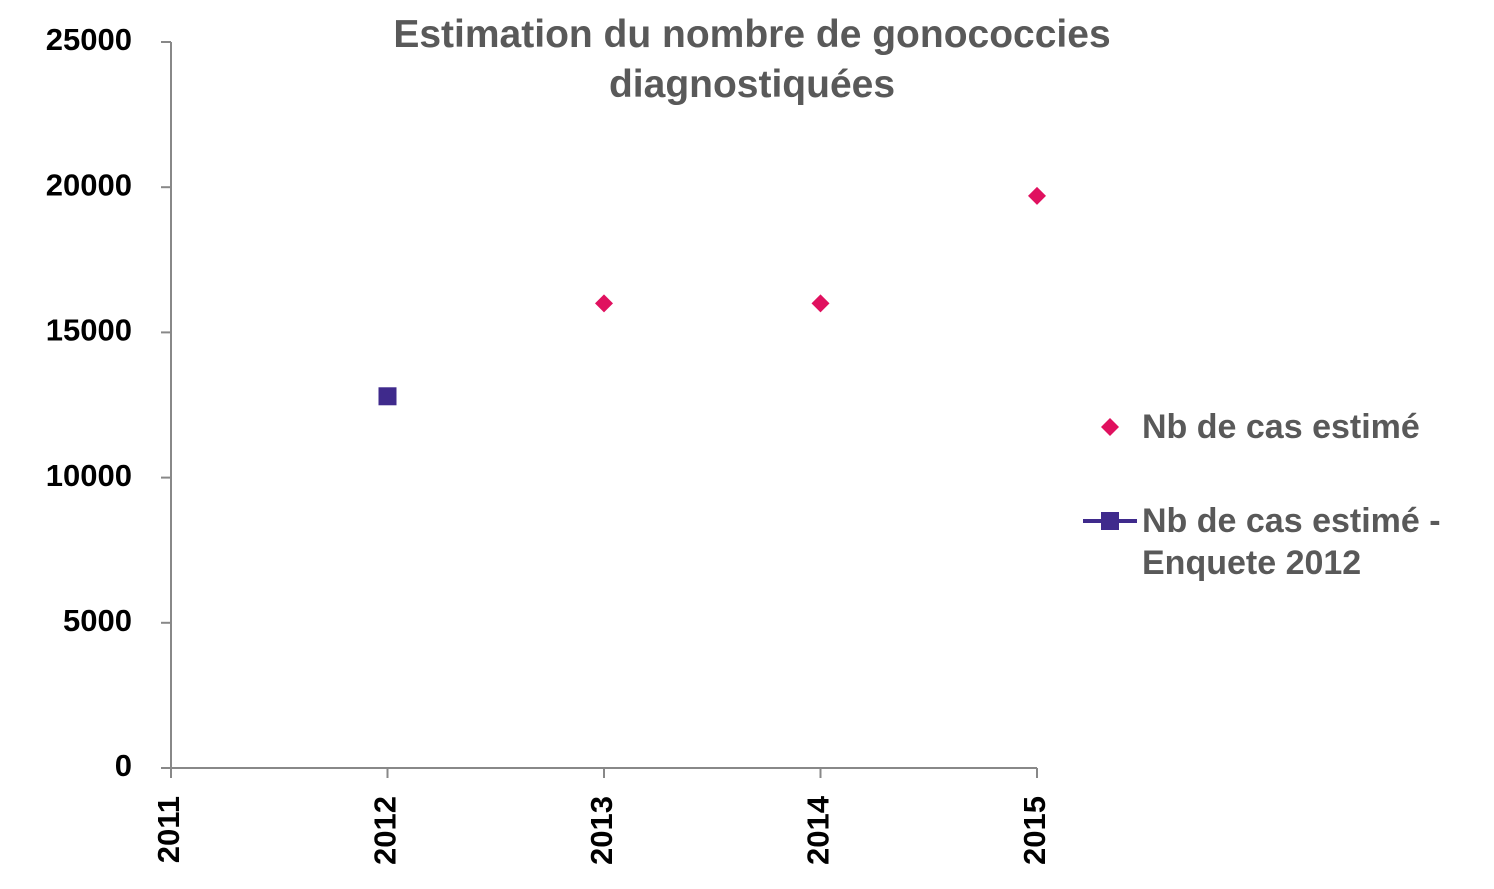 The width and height of the screenshot is (1494, 889). I want to click on y-tick-label: 0, so click(123, 765).